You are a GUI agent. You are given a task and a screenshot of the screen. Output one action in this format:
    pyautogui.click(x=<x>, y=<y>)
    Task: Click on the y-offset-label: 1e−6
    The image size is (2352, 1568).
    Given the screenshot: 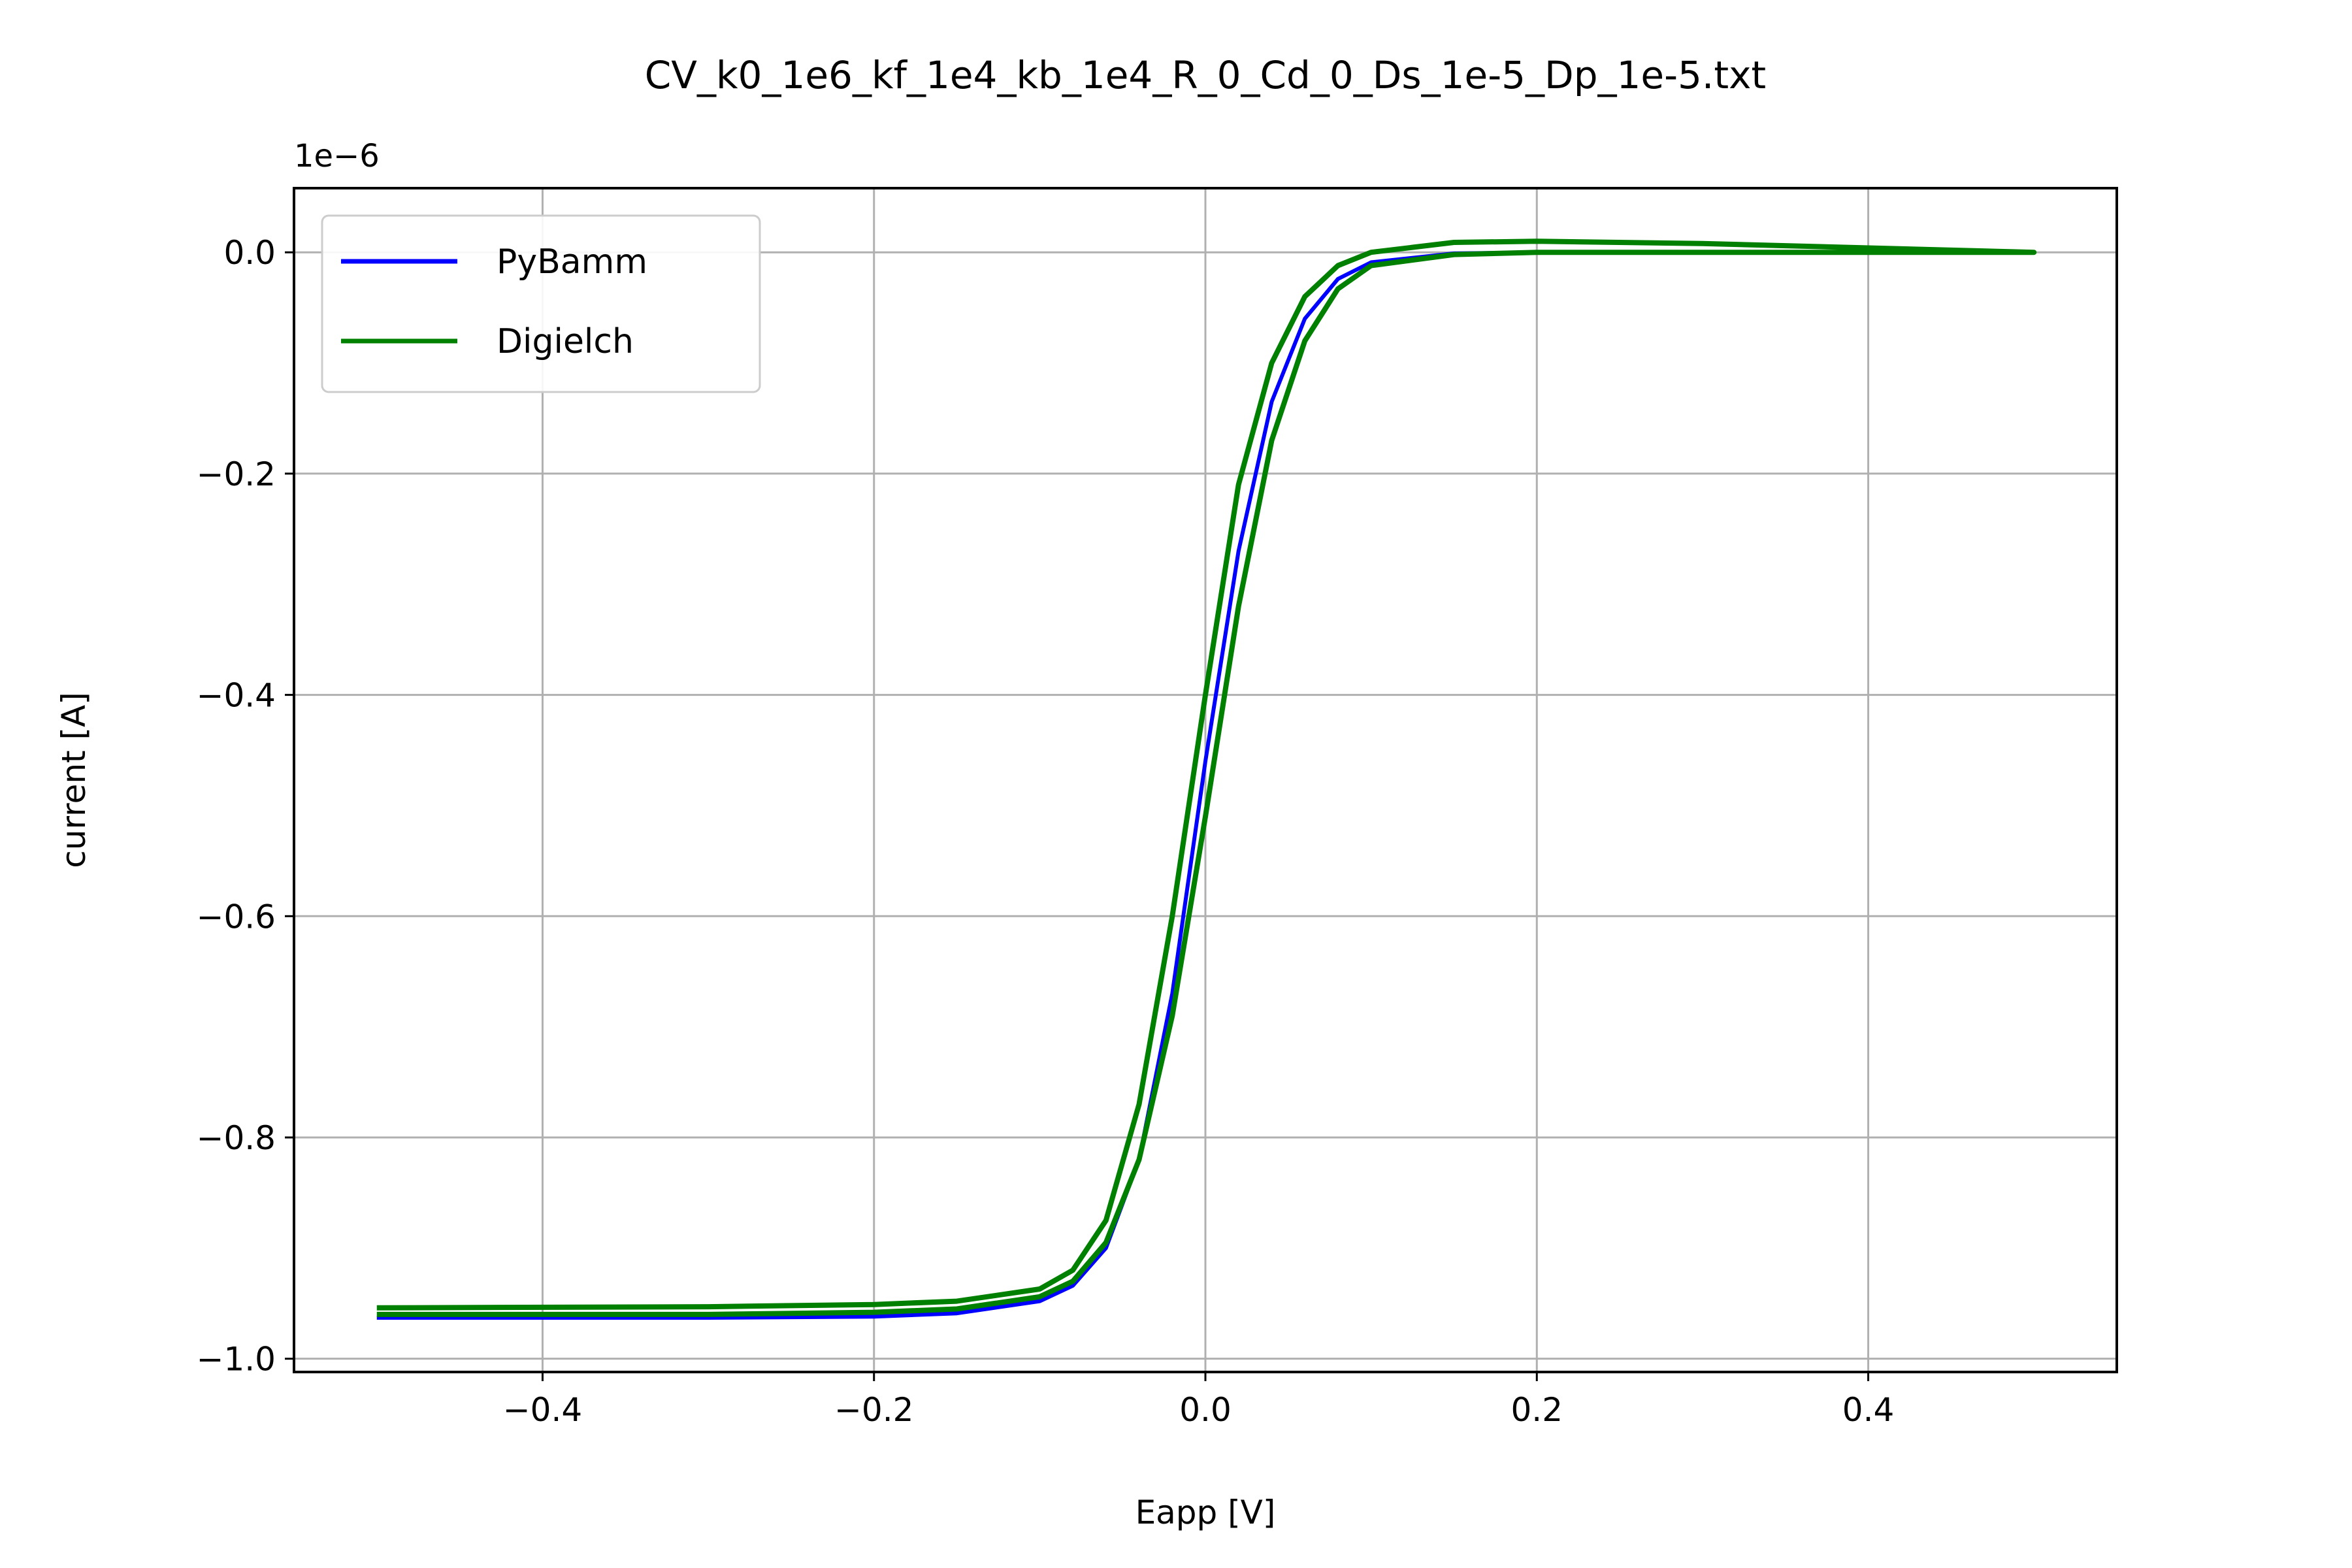 What is the action you would take?
    pyautogui.click(x=337, y=156)
    